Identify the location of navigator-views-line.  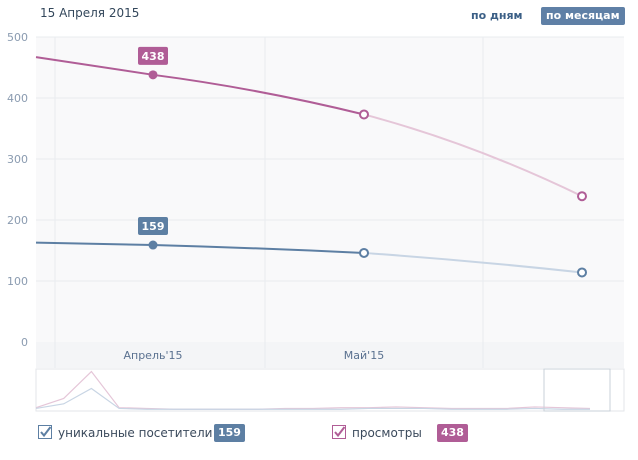
(313, 390).